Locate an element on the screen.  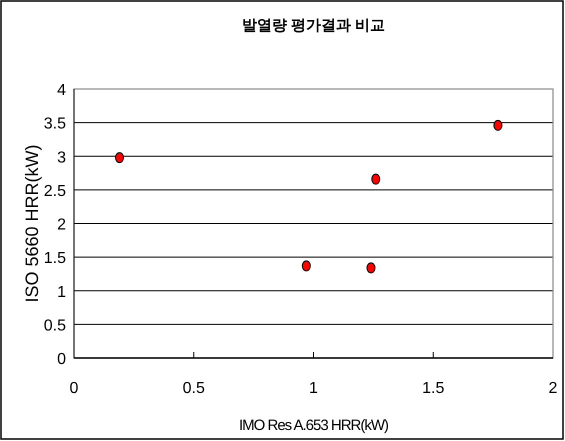
y-tick-label: 0.5 is located at coordinates (55, 325).